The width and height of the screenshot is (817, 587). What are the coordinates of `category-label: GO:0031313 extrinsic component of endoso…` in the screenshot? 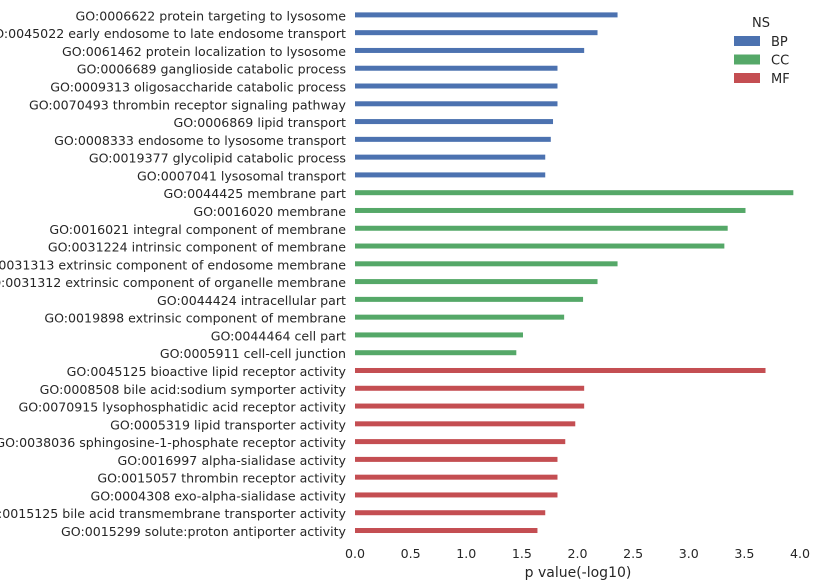 It's located at (173, 264).